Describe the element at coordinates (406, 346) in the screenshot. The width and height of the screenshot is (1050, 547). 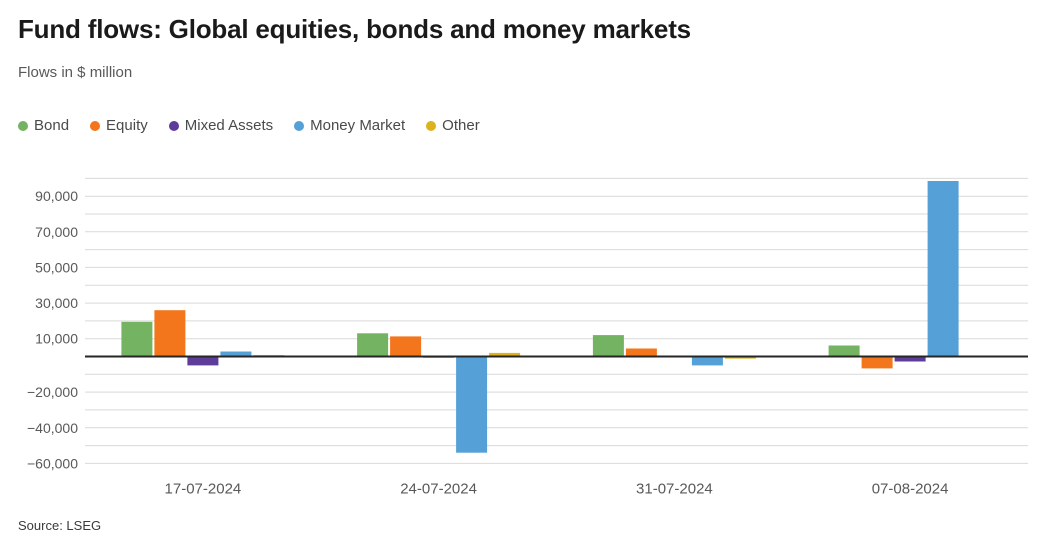
I see `bar-equity-24-07-2024` at that location.